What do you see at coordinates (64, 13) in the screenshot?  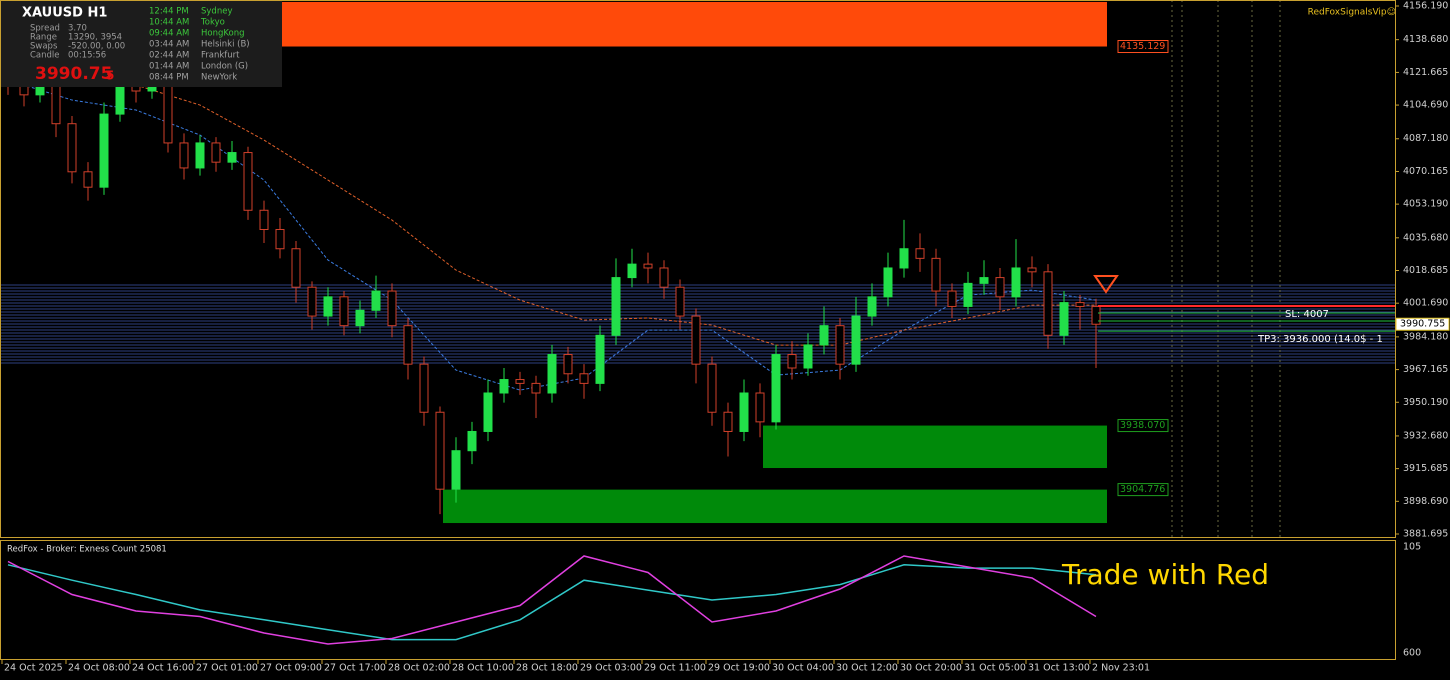 I see `symbol: XAUUSD H1` at bounding box center [64, 13].